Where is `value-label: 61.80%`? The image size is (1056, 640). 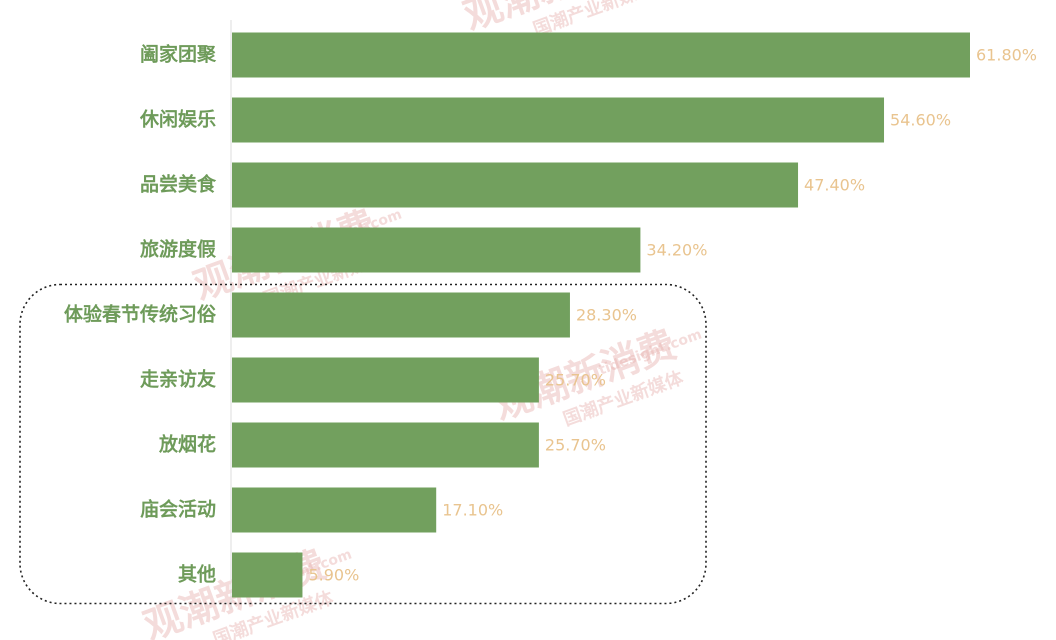 value-label: 61.80% is located at coordinates (1006, 55).